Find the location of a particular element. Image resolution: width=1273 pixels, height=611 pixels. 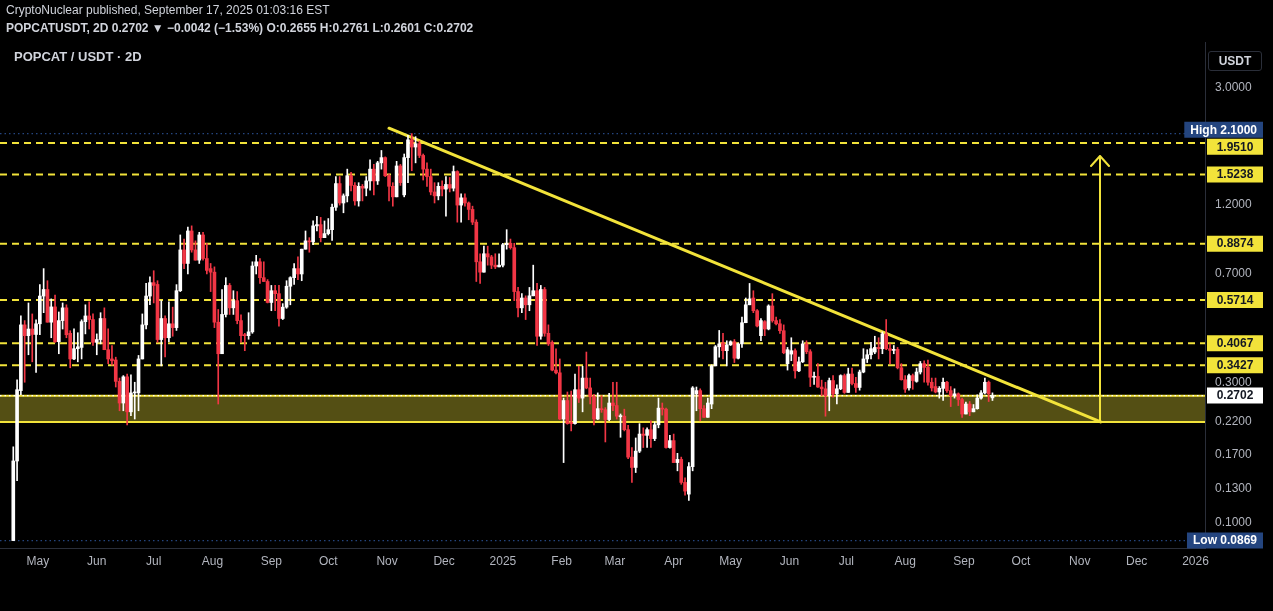

ref-line-label: Low 0.0869 is located at coordinates (1225, 540).